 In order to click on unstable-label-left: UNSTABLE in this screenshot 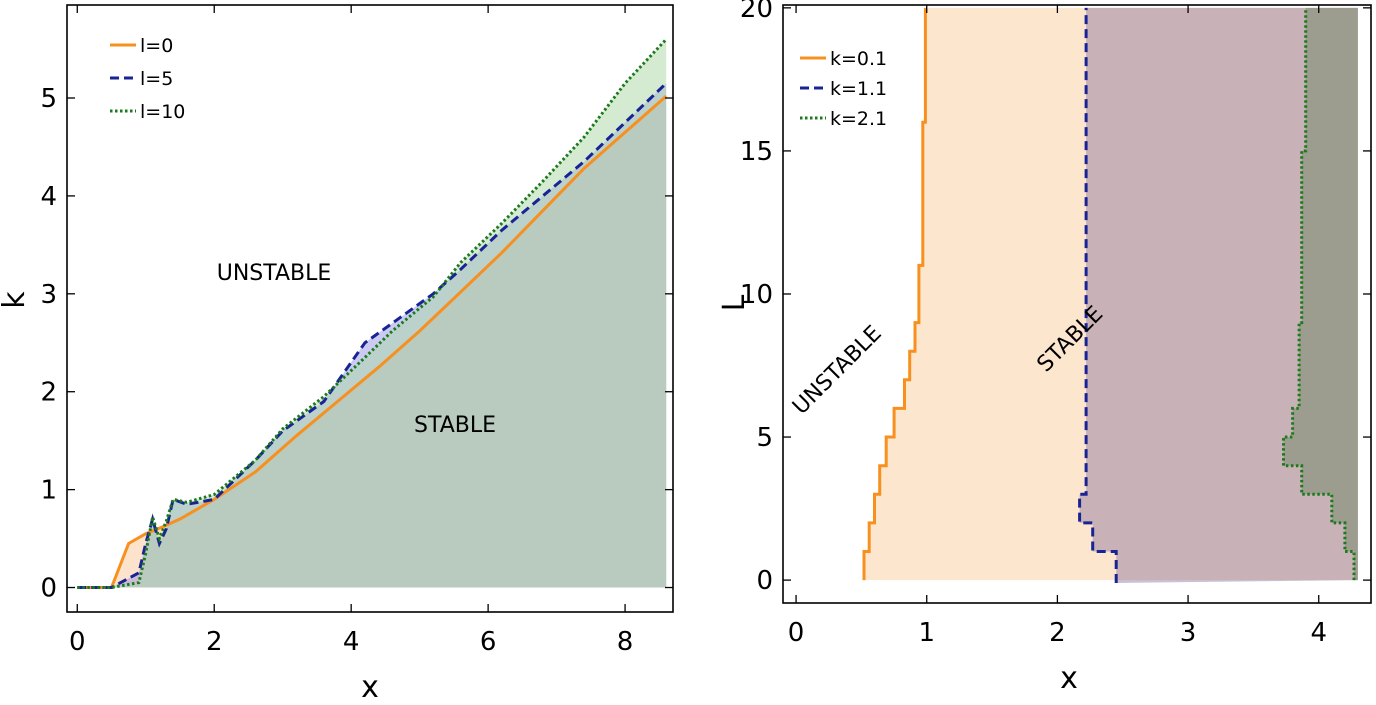, I will do `click(274, 273)`.